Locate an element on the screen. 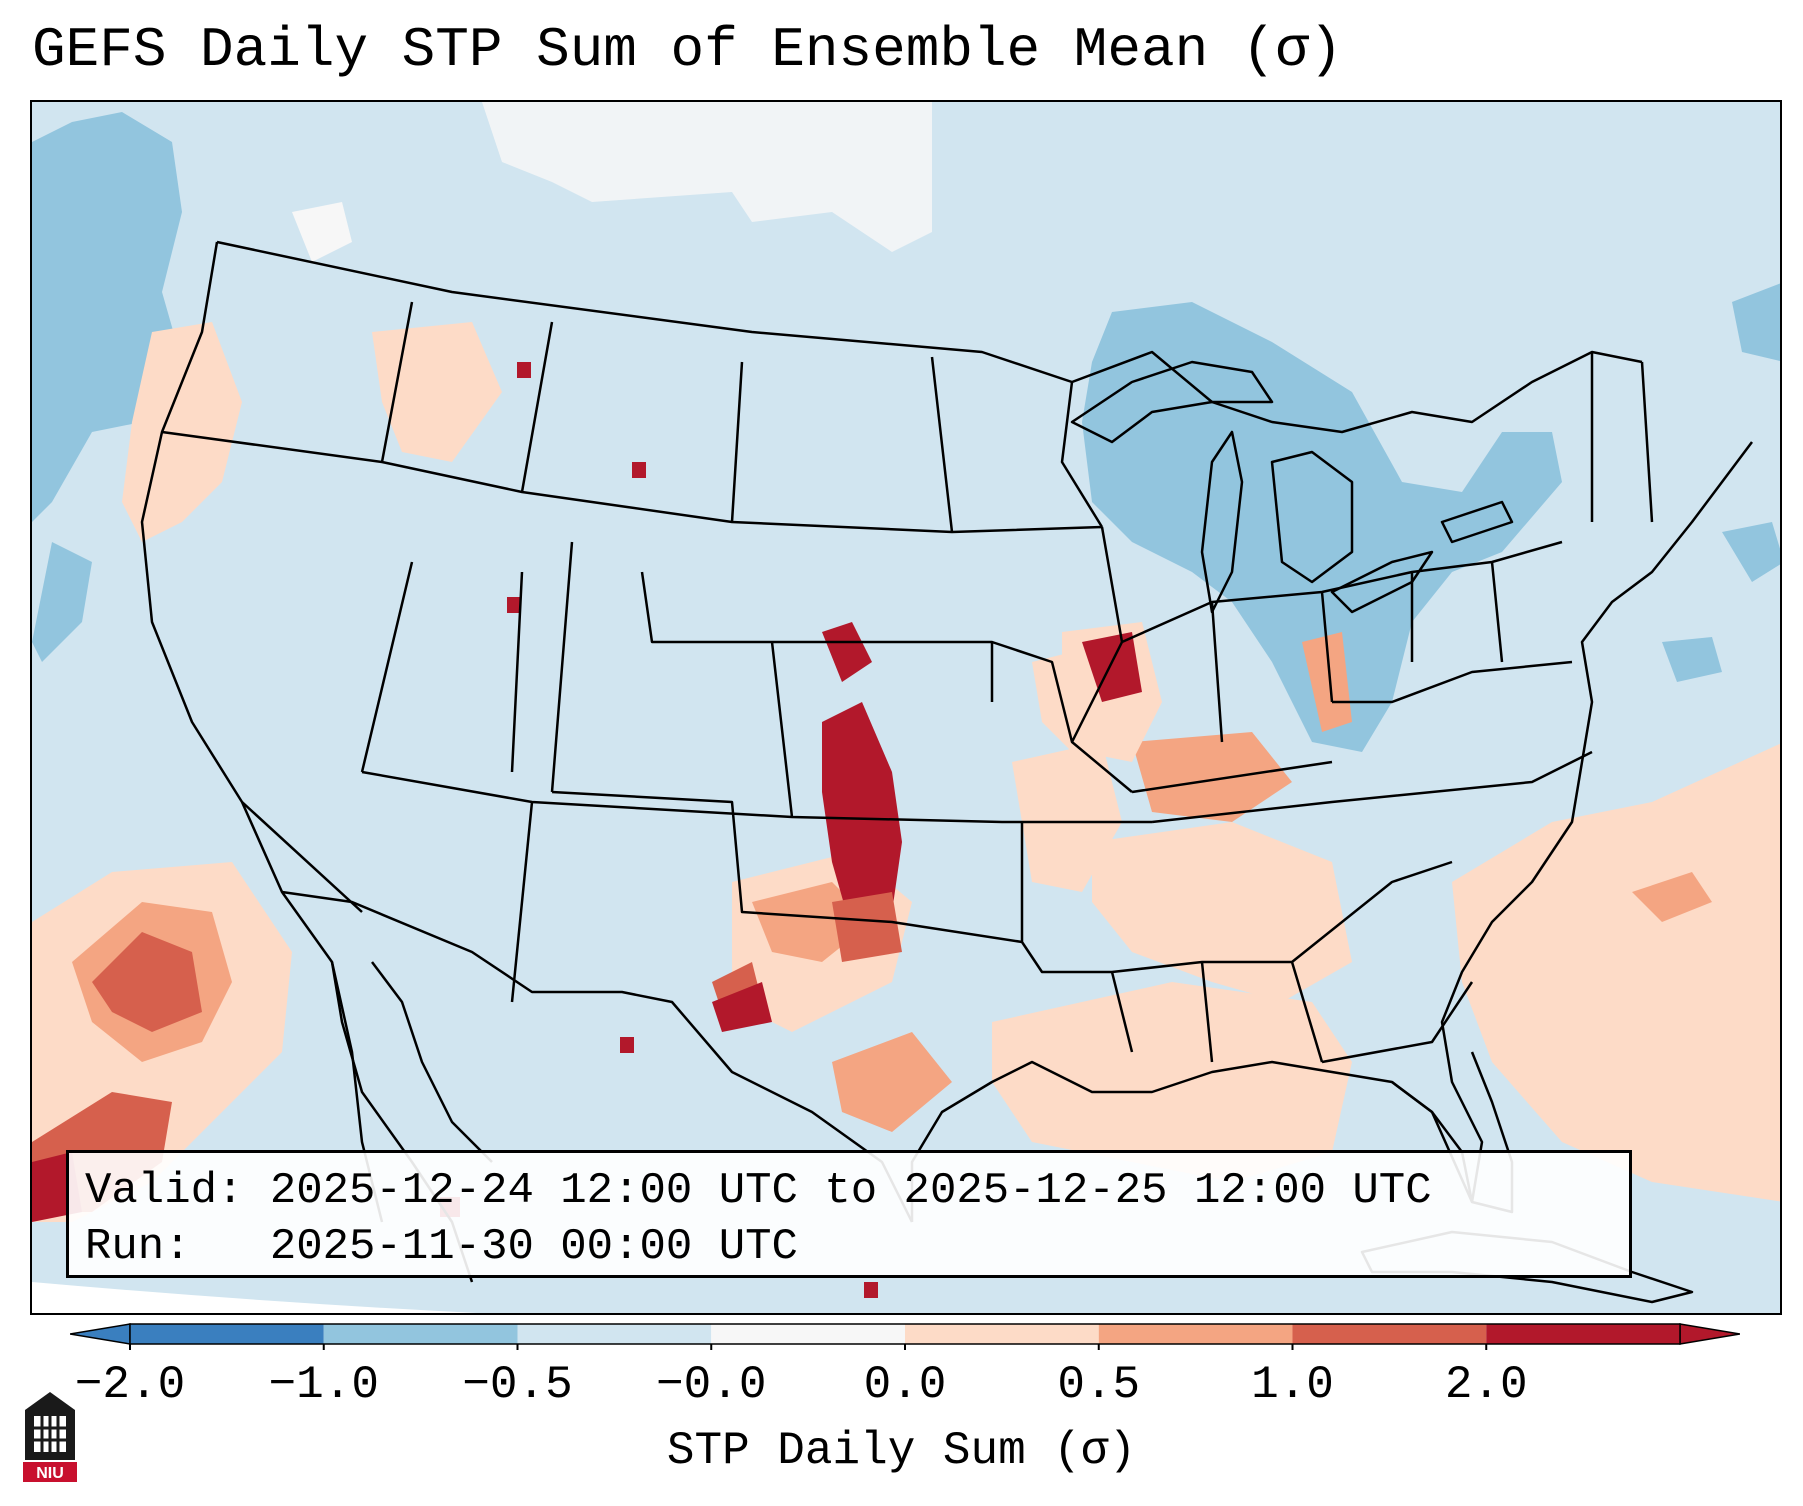 The image size is (1803, 1506). colorbar-tick-label: 0.5 is located at coordinates (1099, 1385).